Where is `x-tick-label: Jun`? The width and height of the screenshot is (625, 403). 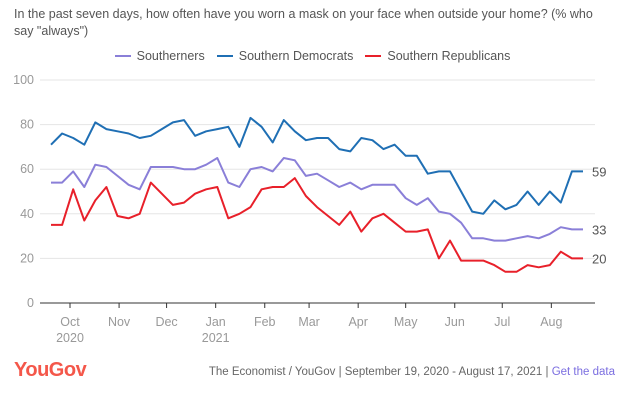
x-tick-label: Jun is located at coordinates (455, 322).